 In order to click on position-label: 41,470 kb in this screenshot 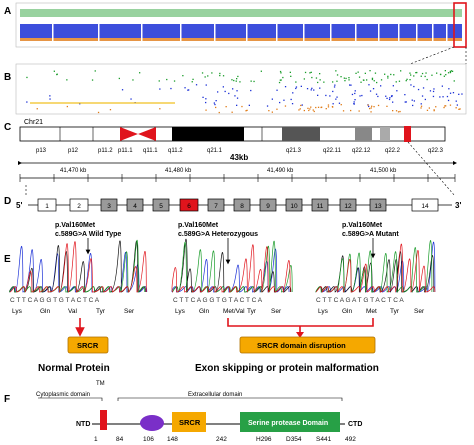, I will do `click(73, 171)`.